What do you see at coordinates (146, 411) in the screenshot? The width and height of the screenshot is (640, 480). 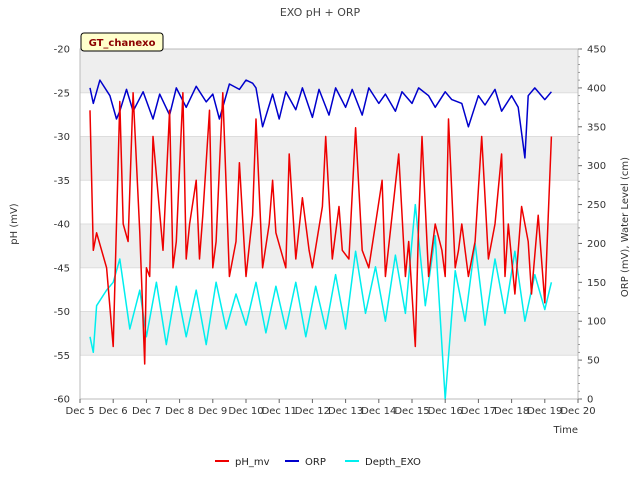 I see `x-tick-label: Dec 7` at bounding box center [146, 411].